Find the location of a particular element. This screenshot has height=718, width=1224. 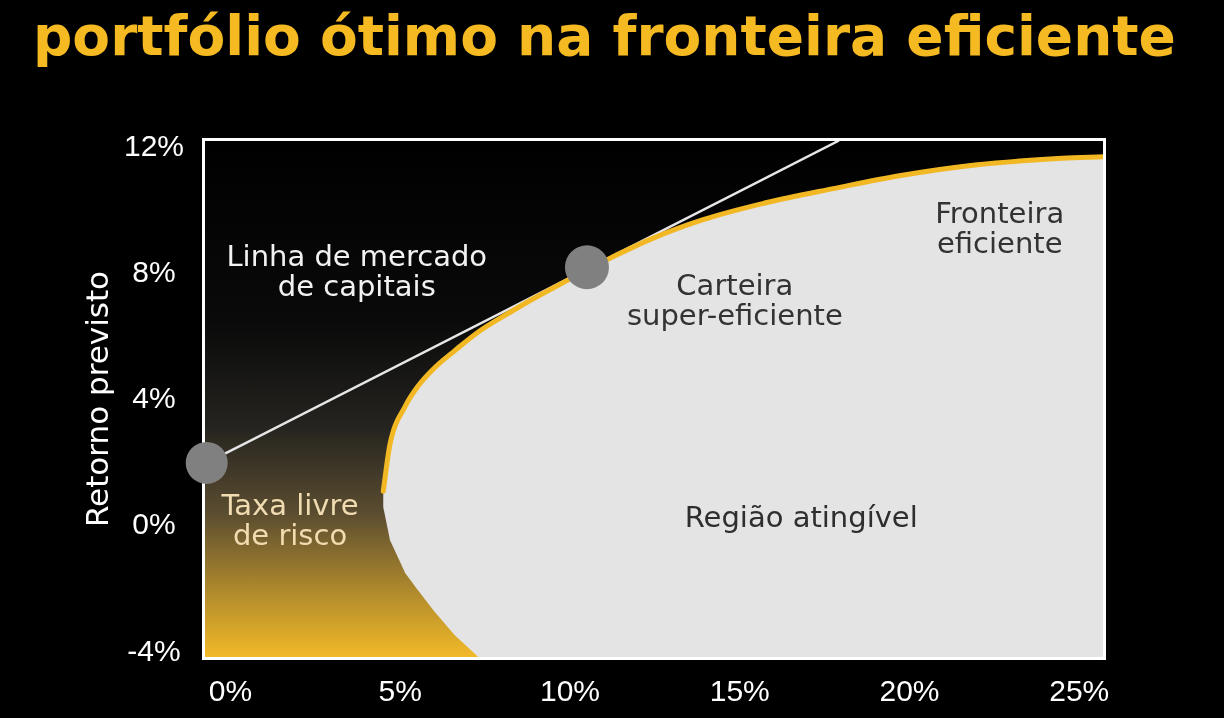

y-tick-label: 8% is located at coordinates (154, 271).